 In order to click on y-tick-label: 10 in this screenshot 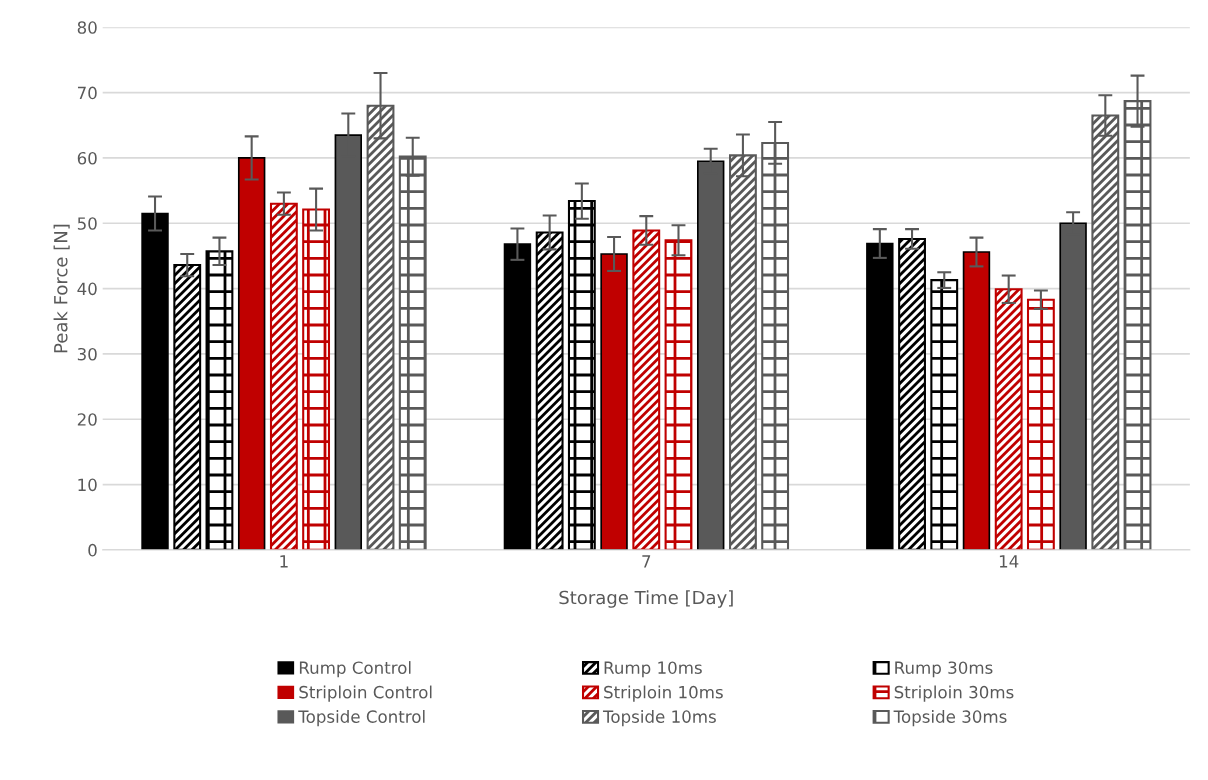, I will do `click(87, 485)`.